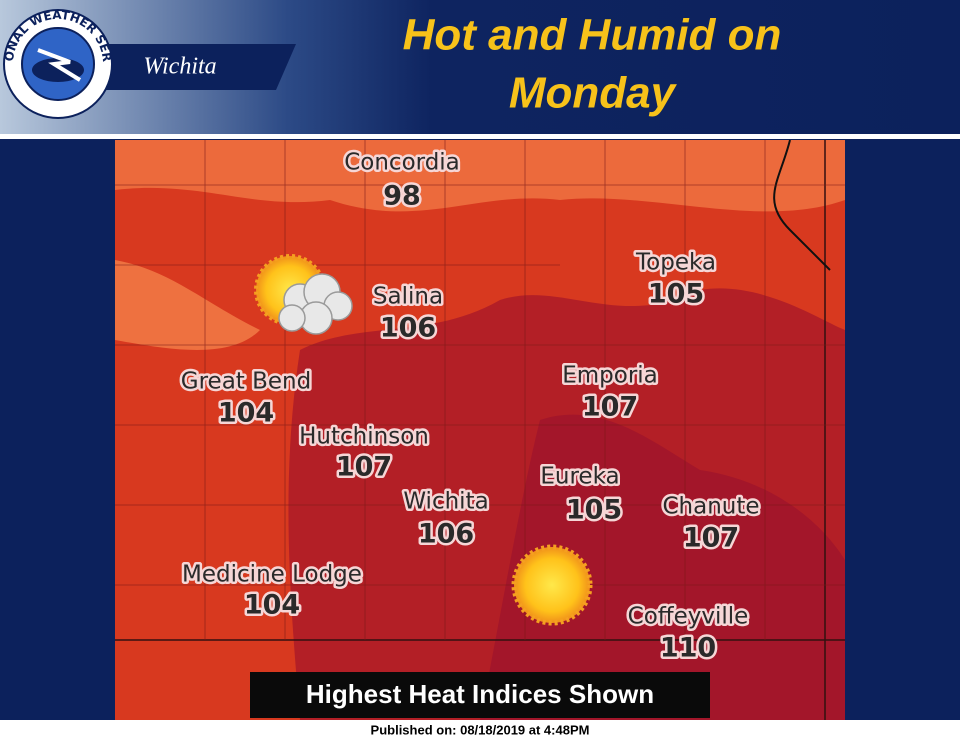 Image resolution: width=960 pixels, height=740 pixels. What do you see at coordinates (402, 163) in the screenshot?
I see `city-name: Concordia` at bounding box center [402, 163].